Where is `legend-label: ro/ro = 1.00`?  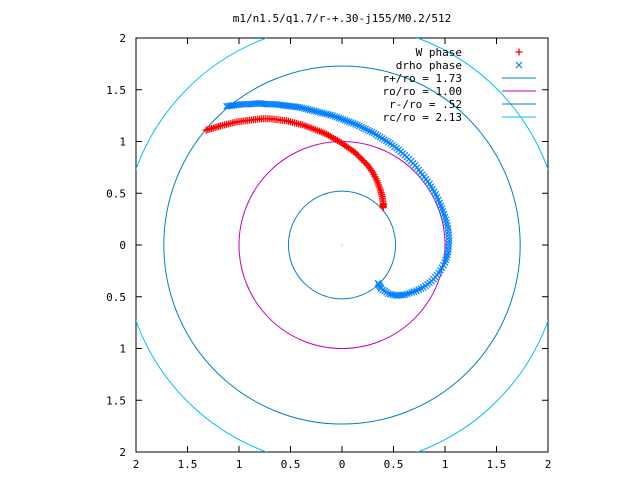
legend-label: ro/ro = 1.00 is located at coordinates (422, 91).